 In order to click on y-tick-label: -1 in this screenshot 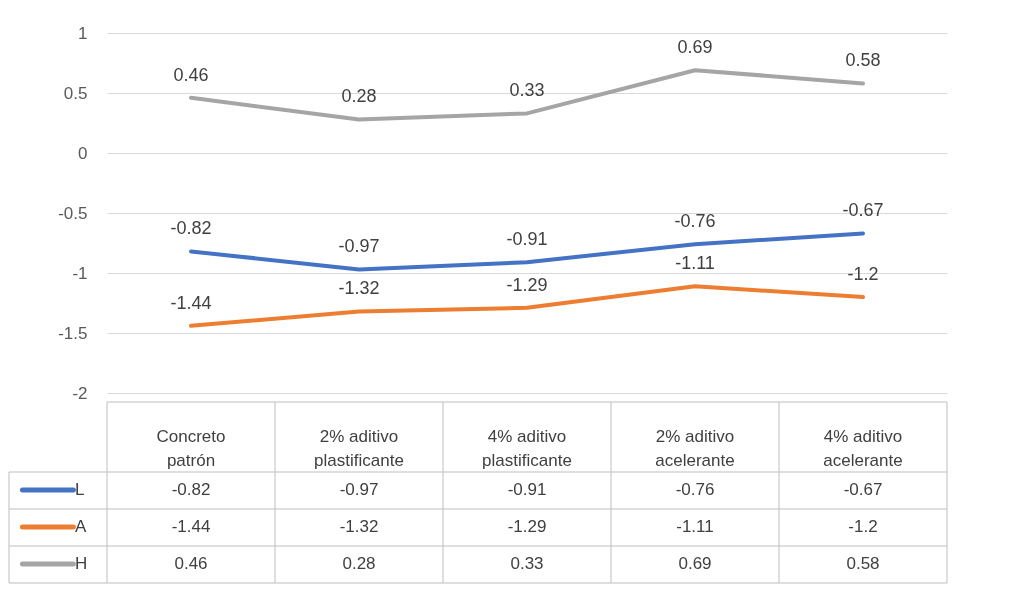, I will do `click(80, 273)`.